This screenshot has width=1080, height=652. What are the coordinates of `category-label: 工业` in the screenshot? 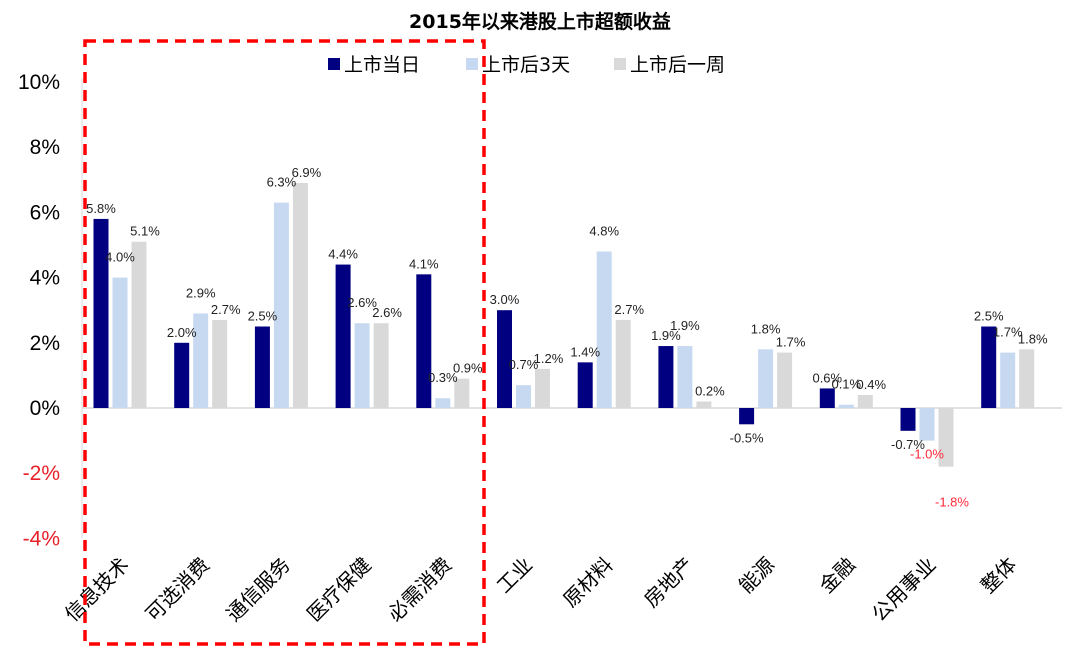 It's located at (514, 575).